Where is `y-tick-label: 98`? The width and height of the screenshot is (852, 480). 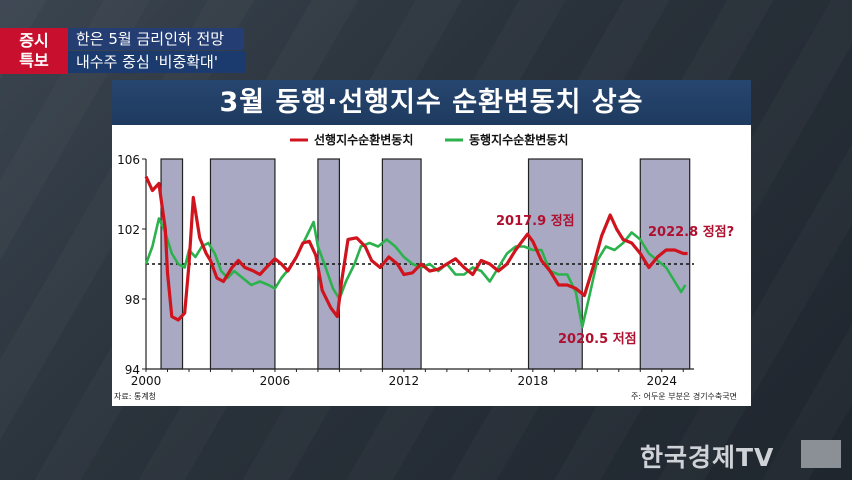 y-tick-label: 98 is located at coordinates (132, 300).